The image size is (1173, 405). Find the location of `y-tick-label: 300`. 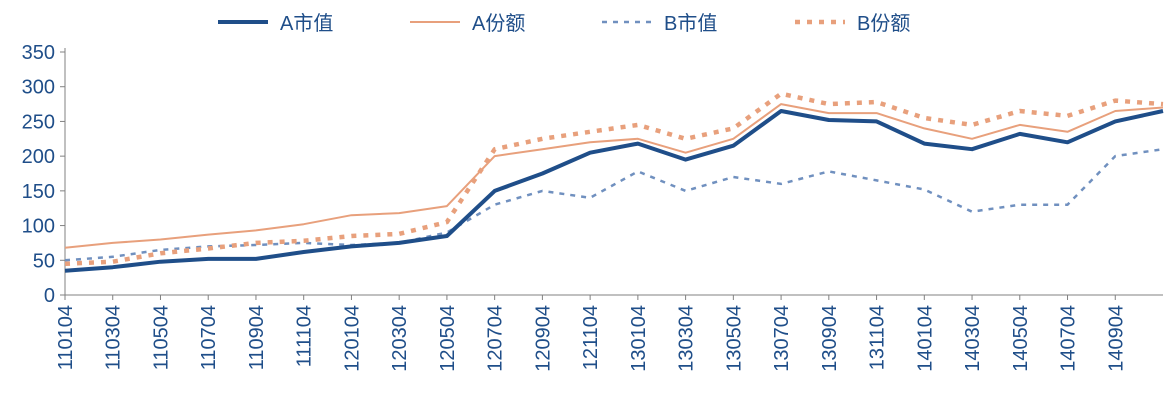

y-tick-label: 300 is located at coordinates (38, 88).